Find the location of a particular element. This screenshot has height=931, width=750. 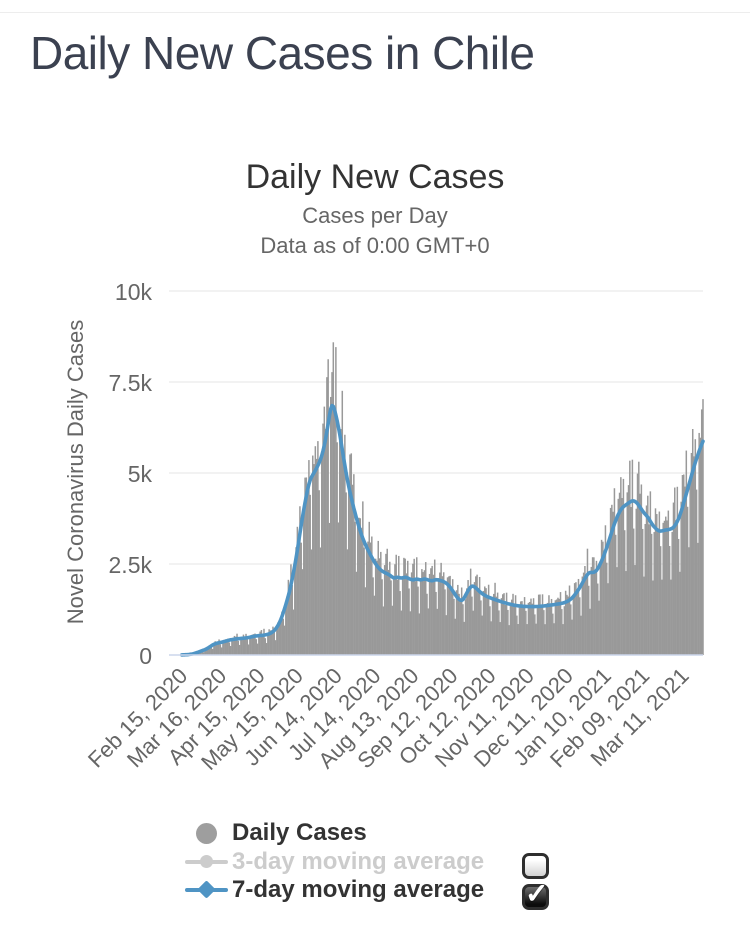

legend-item-daily-cases: Daily Cases is located at coordinates (375, 833).